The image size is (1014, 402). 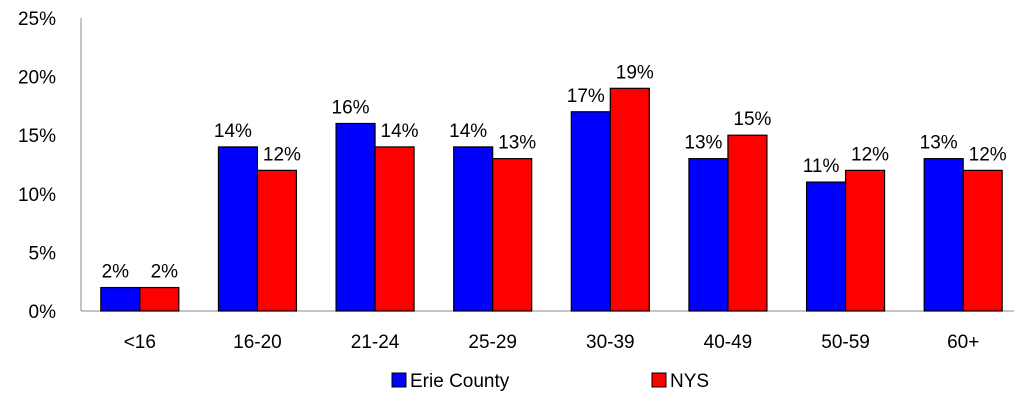 What do you see at coordinates (37, 195) in the screenshot?
I see `y-tick-label: 10%` at bounding box center [37, 195].